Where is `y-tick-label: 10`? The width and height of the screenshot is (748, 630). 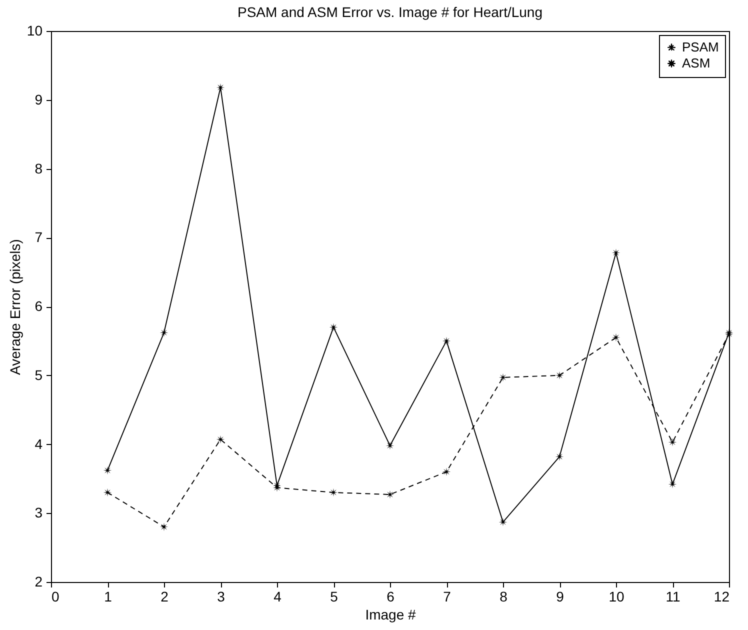 y-tick-label: 10 is located at coordinates (34, 30).